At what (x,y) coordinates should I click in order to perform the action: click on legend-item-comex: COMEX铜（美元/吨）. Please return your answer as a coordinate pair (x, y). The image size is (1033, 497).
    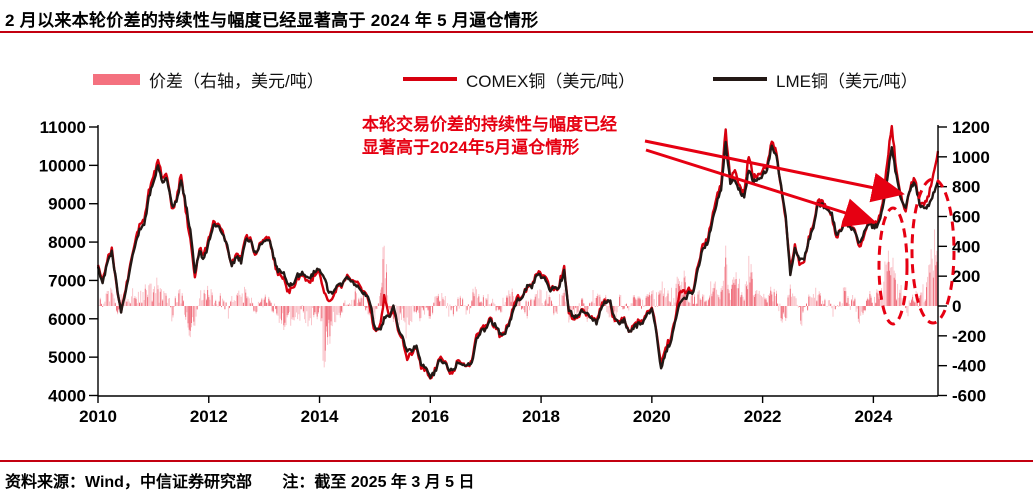
    Looking at the image, I should click on (519, 79).